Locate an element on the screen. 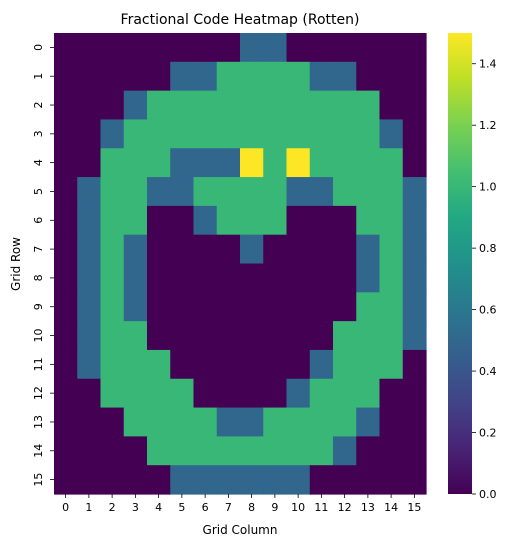  heatmap-cell-r12-c10 is located at coordinates (298, 393).